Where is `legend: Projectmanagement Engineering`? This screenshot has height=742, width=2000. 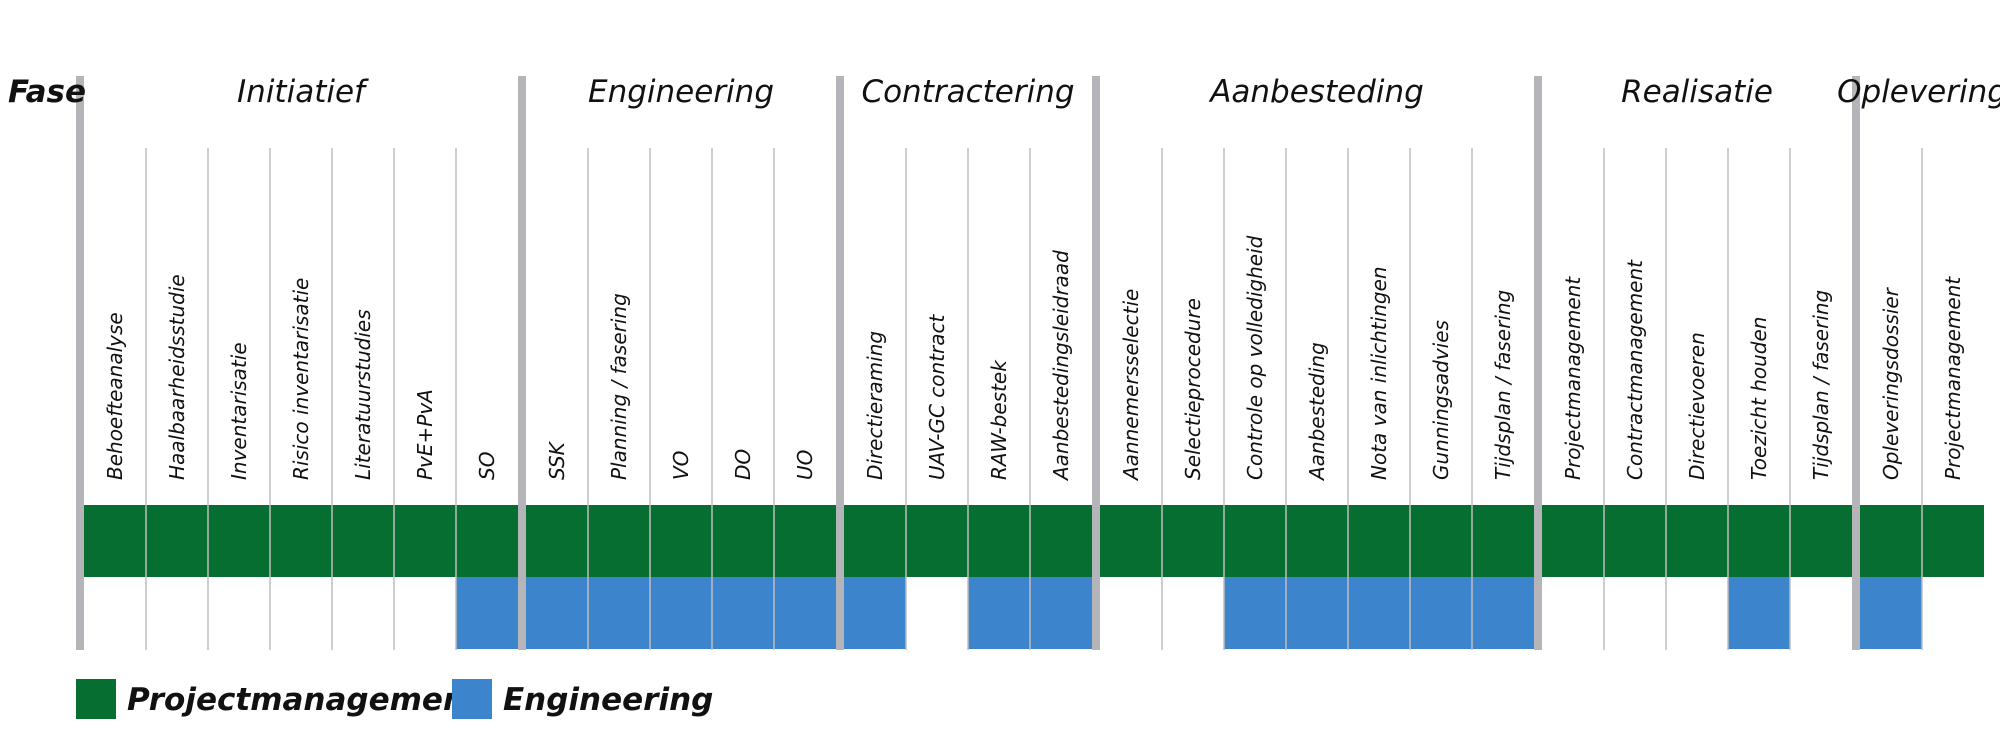
legend: Projectmanagement Engineering is located at coordinates (394, 699).